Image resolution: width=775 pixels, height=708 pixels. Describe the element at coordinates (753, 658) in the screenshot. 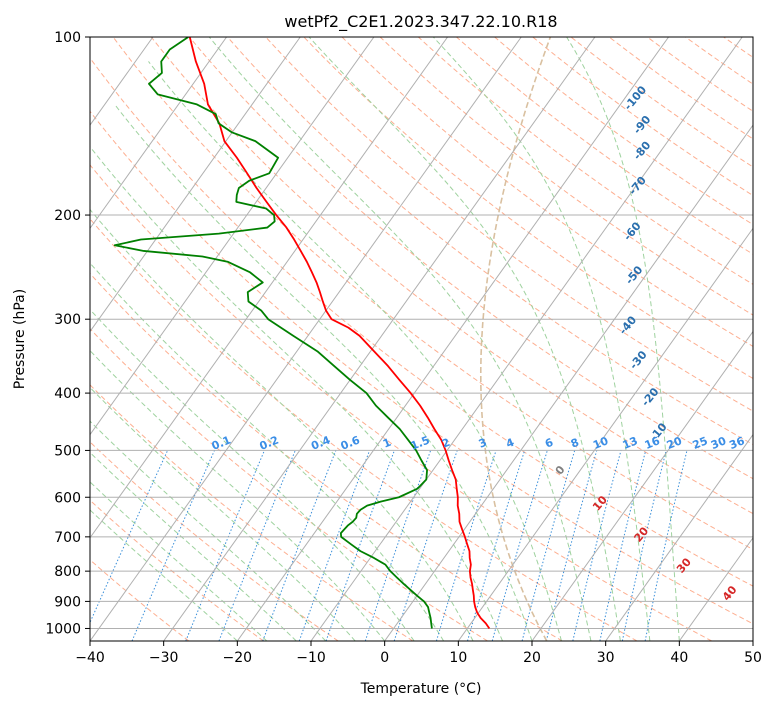

I see `x-tick-label: 50` at that location.